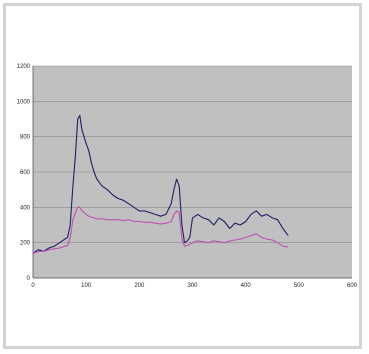 The height and width of the screenshot is (354, 369). Describe the element at coordinates (246, 286) in the screenshot. I see `x-tick-label-400: 400` at that location.